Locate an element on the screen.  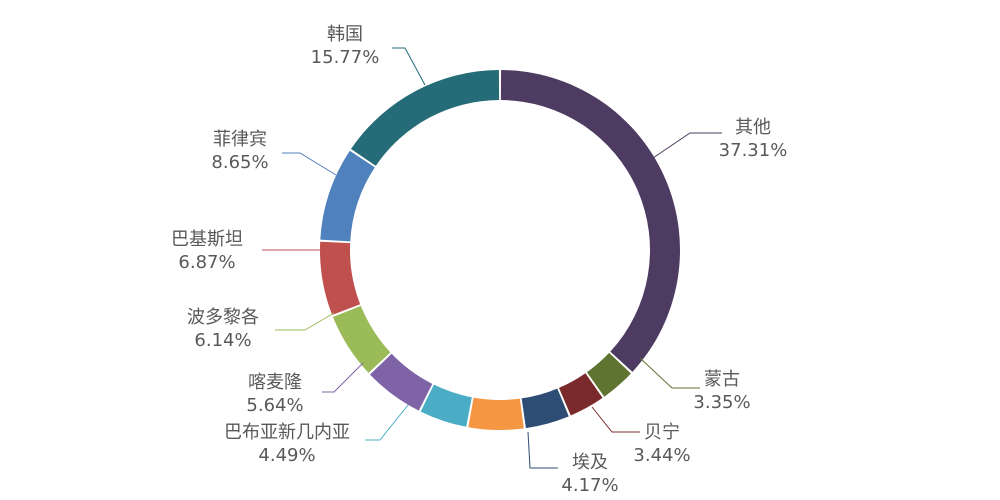
slice-percent-label: 5.64% is located at coordinates (274, 405).